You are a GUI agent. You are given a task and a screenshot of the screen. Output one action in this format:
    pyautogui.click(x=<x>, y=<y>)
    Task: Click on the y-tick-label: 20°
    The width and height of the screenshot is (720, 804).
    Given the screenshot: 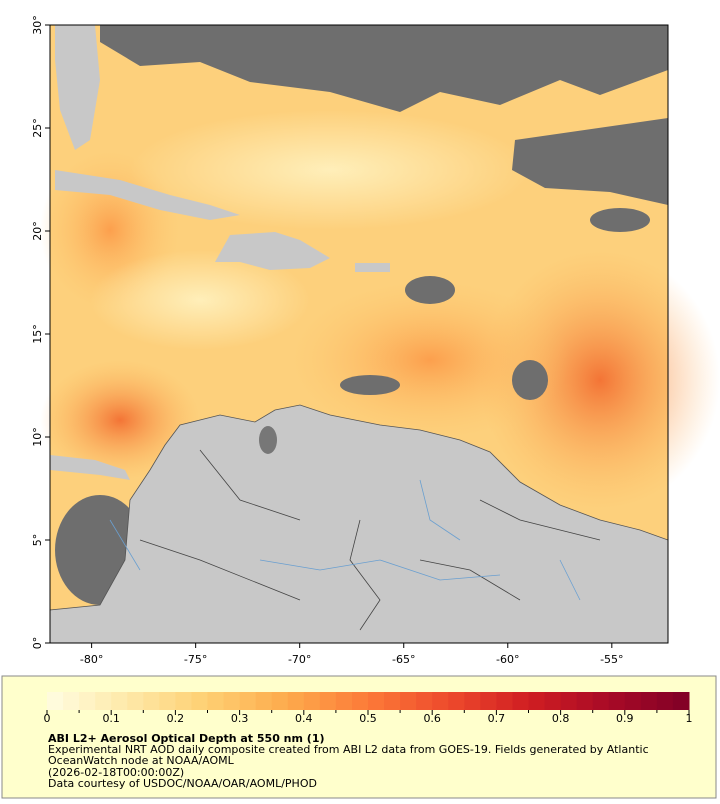 What is the action you would take?
    pyautogui.click(x=37, y=231)
    